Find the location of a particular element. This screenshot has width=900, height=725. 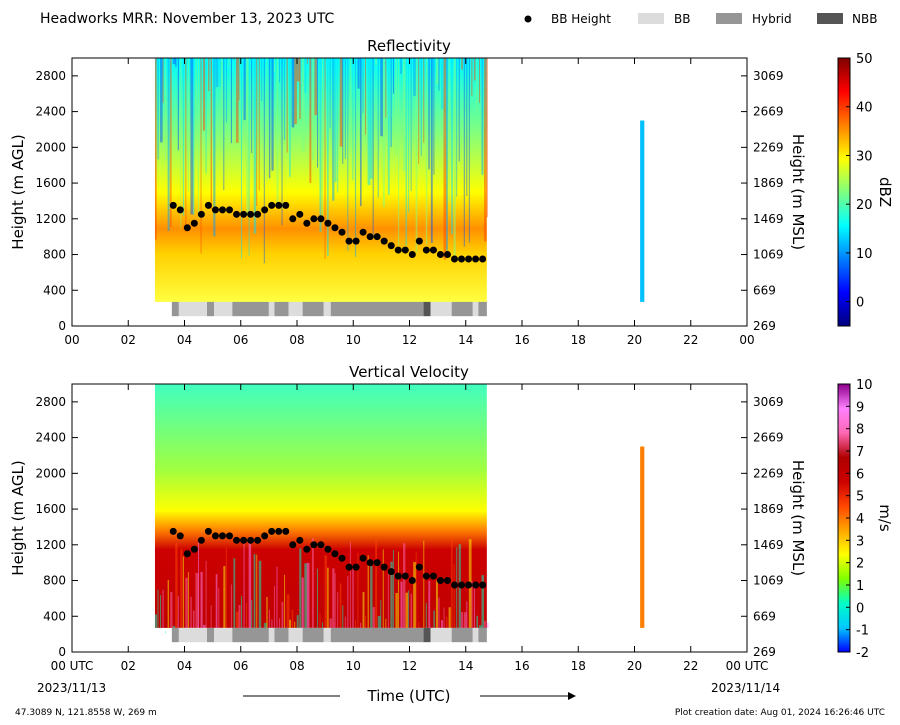

x-tick-label: 04 is located at coordinates (184, 666).